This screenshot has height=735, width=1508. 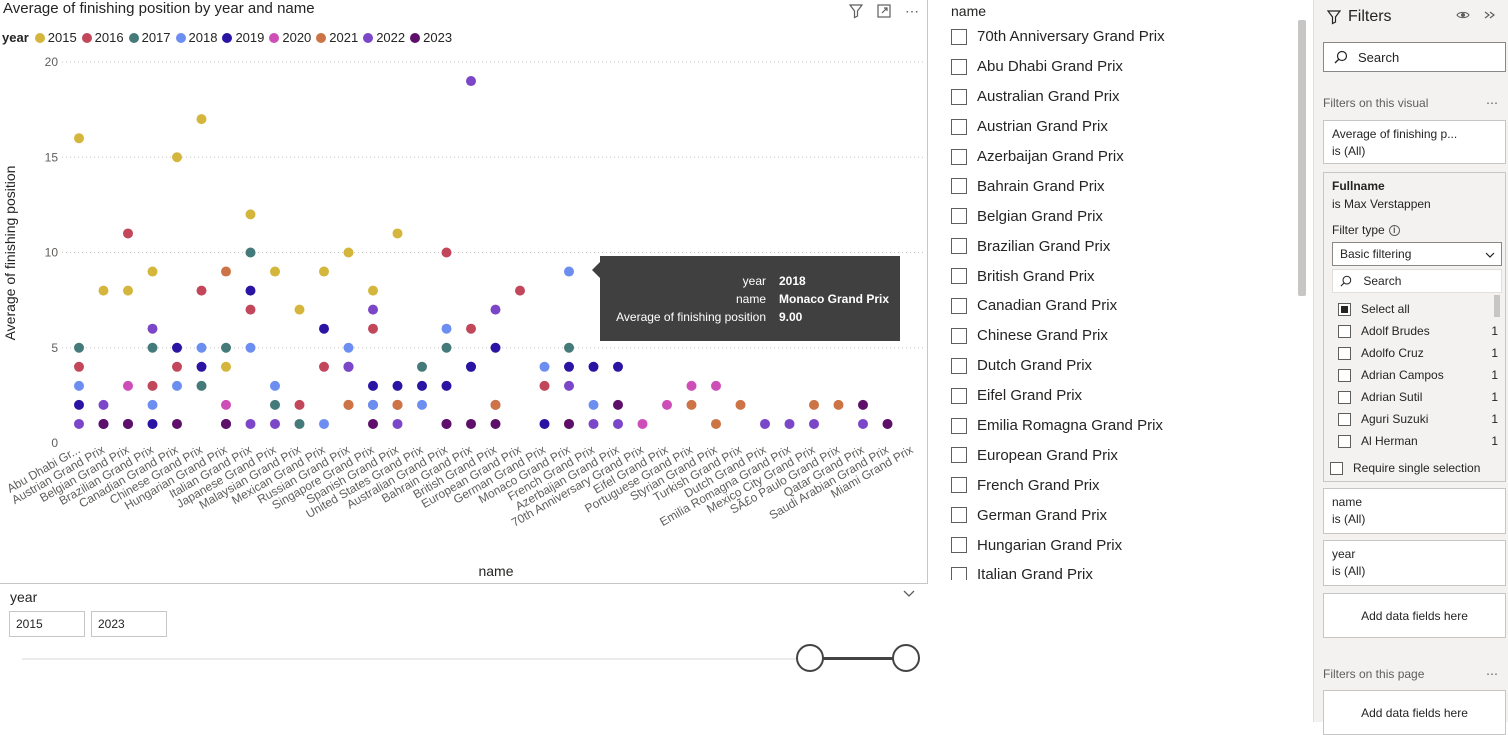 I want to click on fullname-option: Adolfo Cruz 1, so click(x=1418, y=353).